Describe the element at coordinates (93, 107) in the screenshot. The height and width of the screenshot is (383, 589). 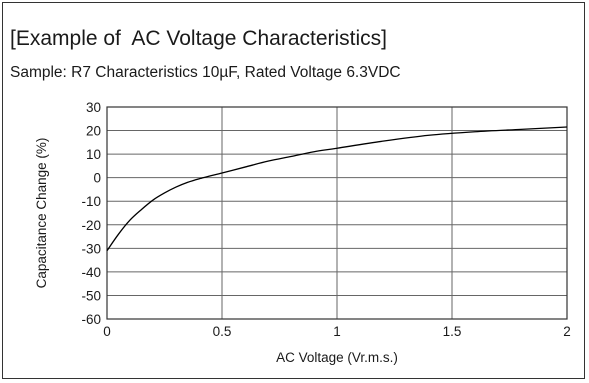
I see `y-tick-label: 30` at that location.